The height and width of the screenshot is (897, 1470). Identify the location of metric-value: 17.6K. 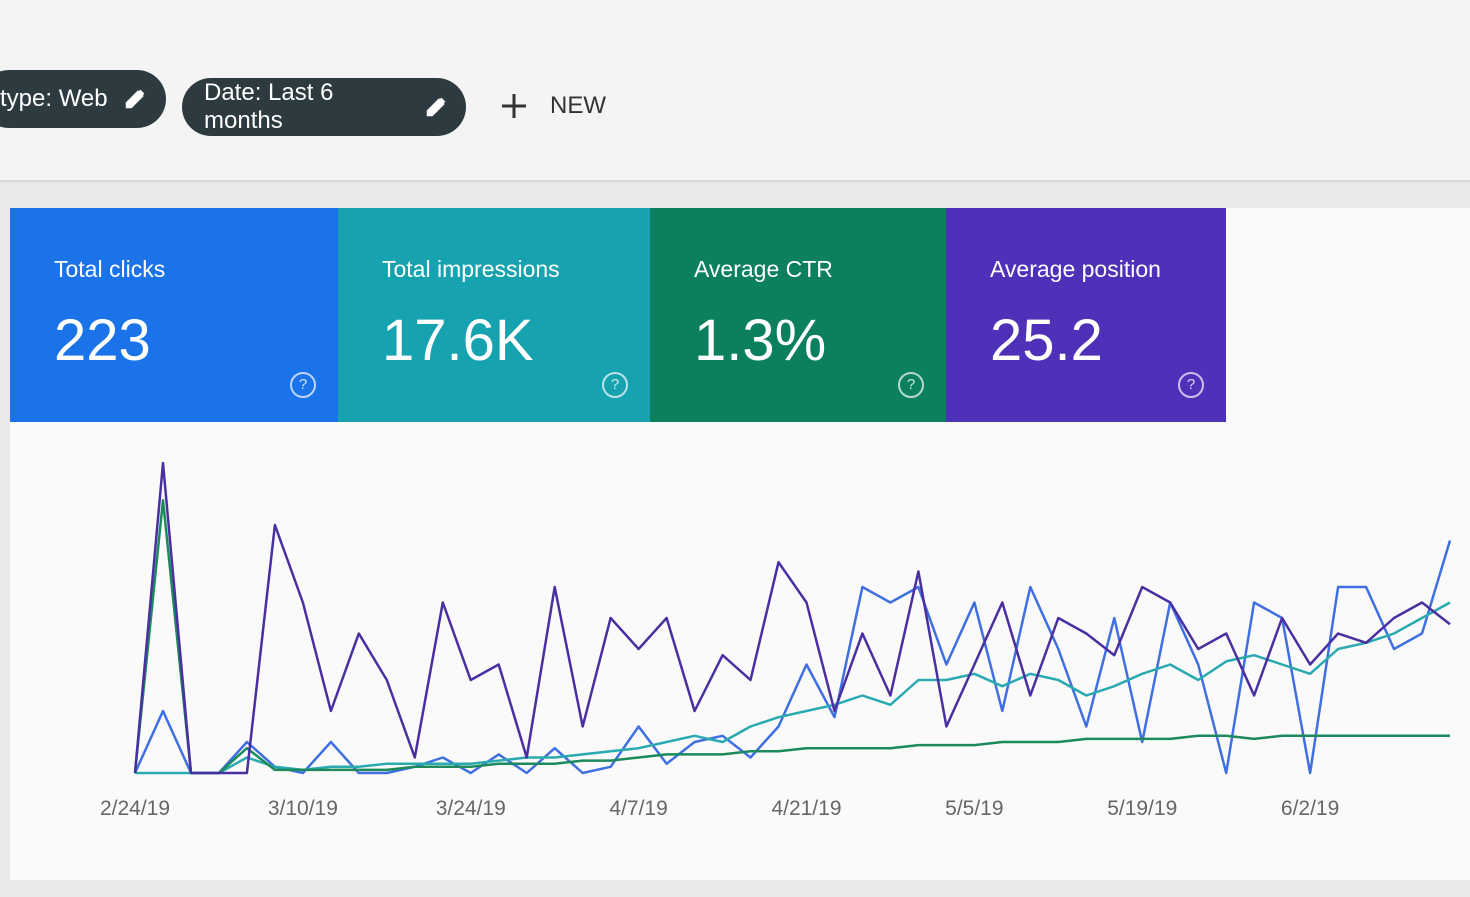
(458, 340).